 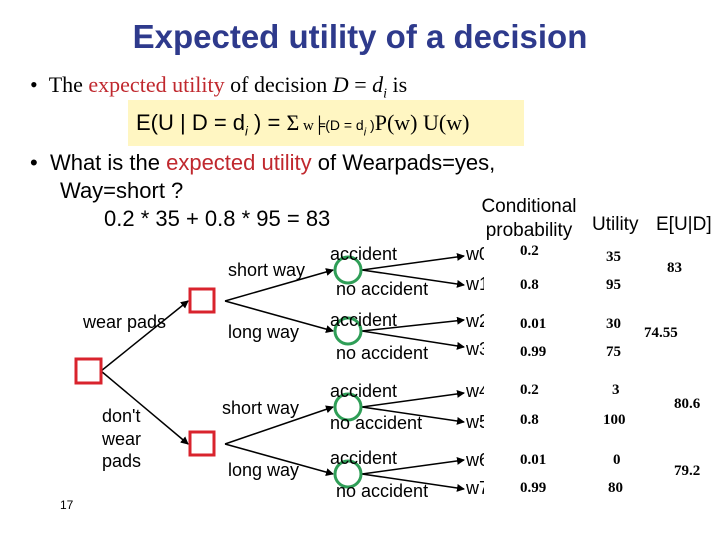 I want to click on branch-wear-pads, so click(x=144, y=336).